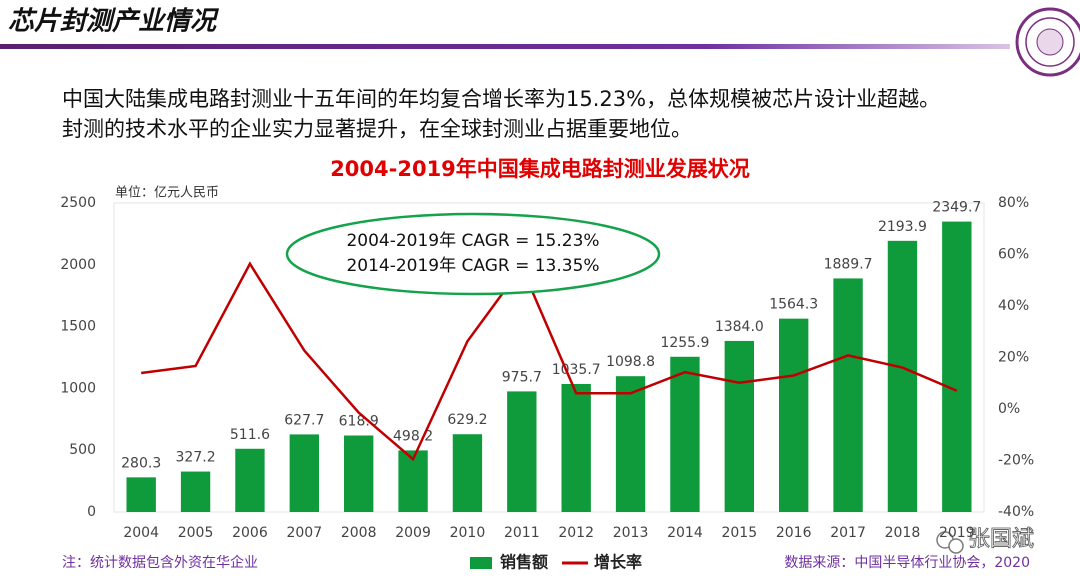 The width and height of the screenshot is (1080, 585). Describe the element at coordinates (957, 533) in the screenshot. I see `x-tick-label: 2019` at that location.